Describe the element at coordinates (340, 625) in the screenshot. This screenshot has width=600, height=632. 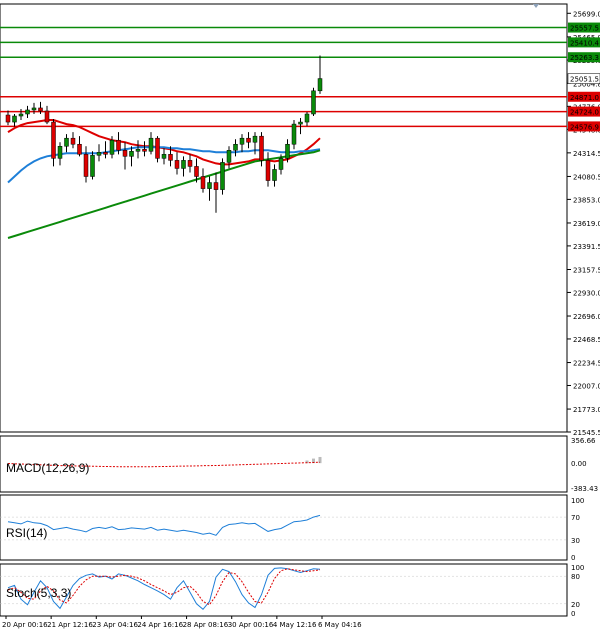
I see `time-axis-label: 6 May 04:16` at that location.